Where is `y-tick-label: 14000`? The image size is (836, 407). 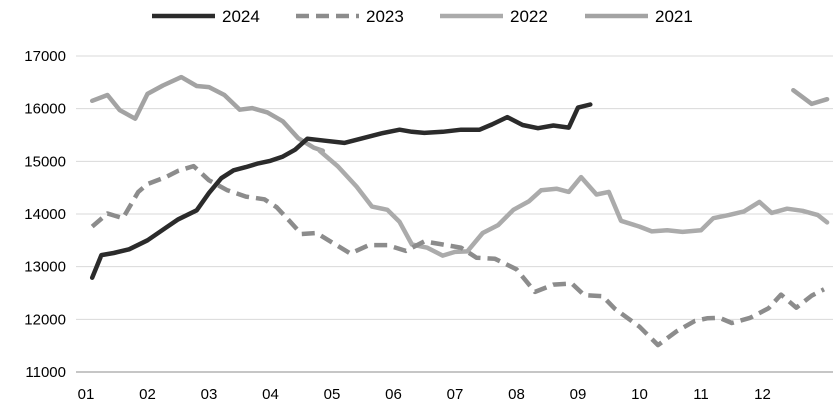 y-tick-label: 14000 is located at coordinates (45, 214).